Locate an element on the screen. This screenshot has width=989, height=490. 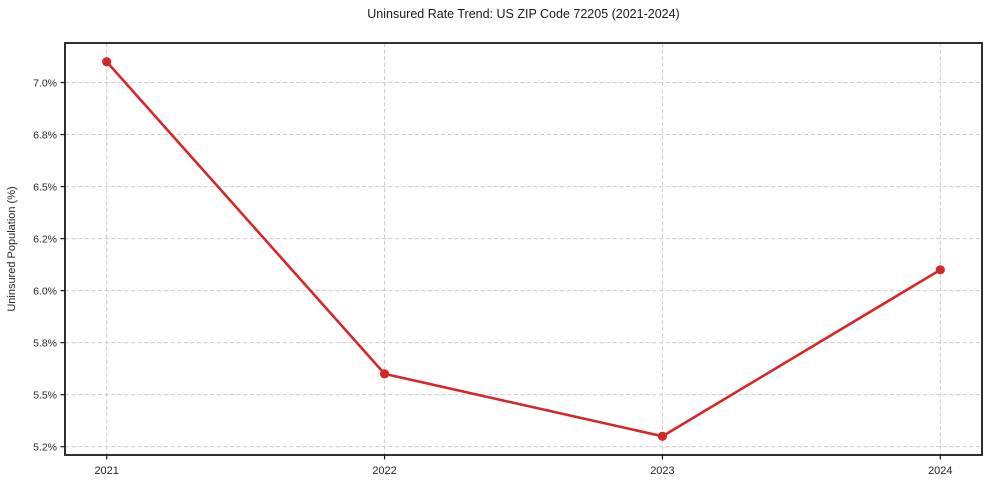
x-tick-label: 2024 is located at coordinates (940, 471).